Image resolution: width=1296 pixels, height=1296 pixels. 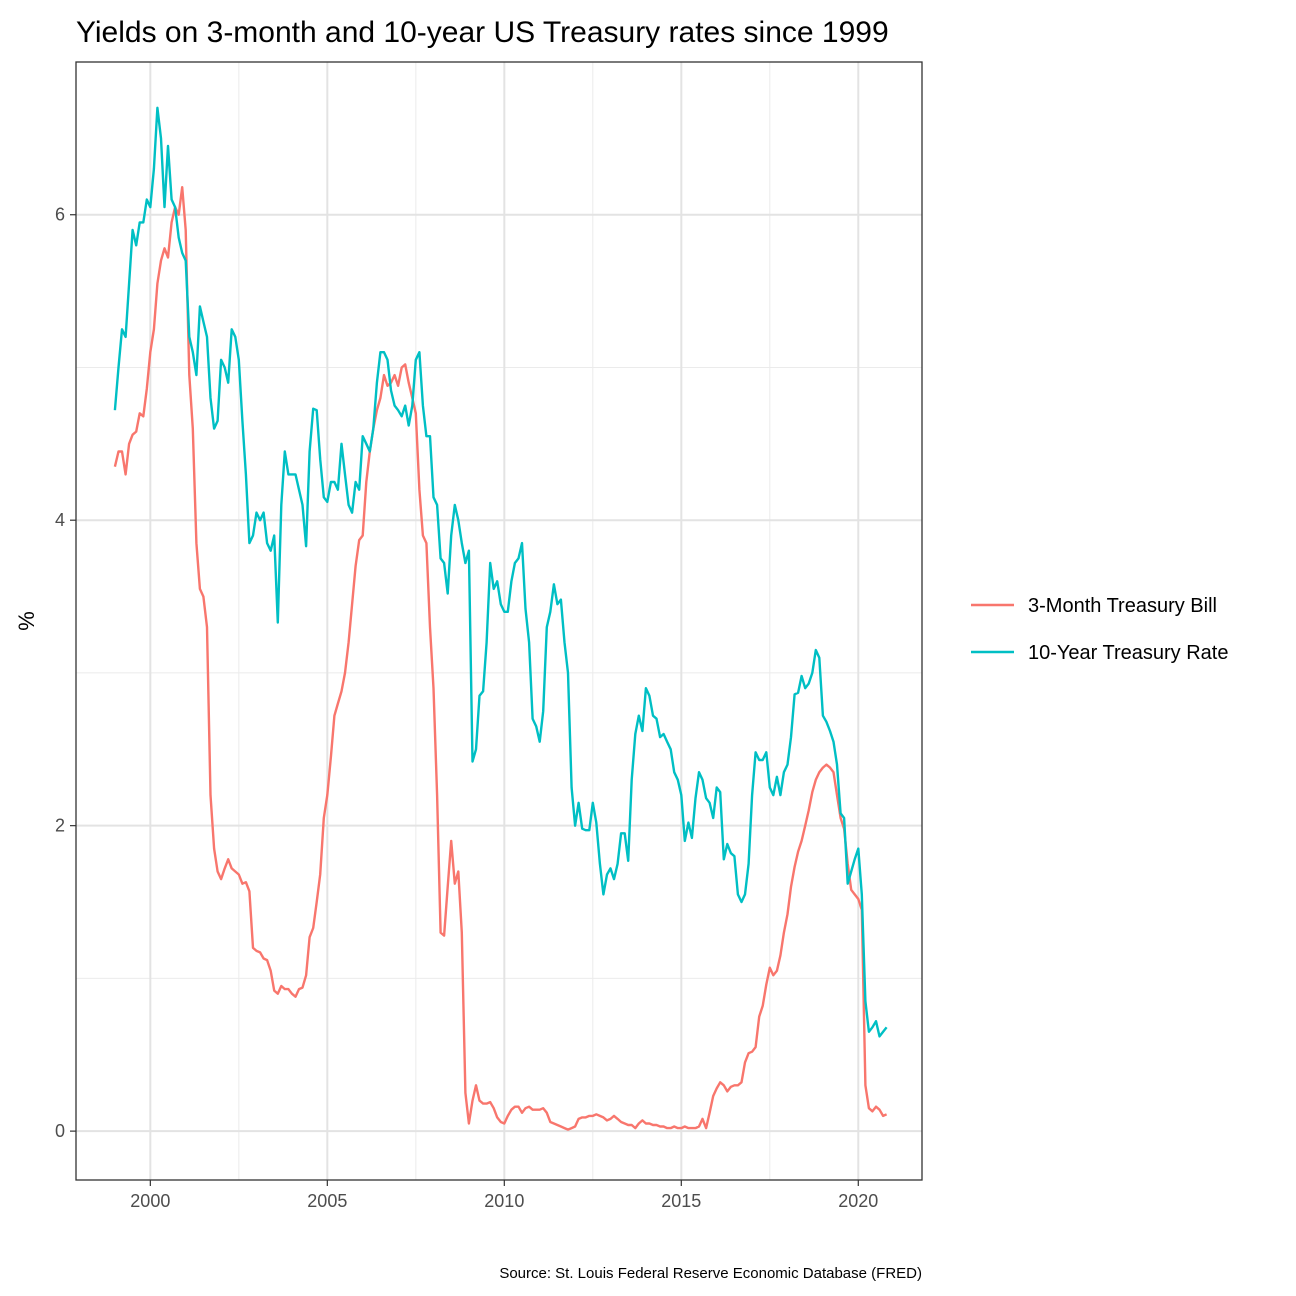 I want to click on y-axis-title: %, so click(x=26, y=621).